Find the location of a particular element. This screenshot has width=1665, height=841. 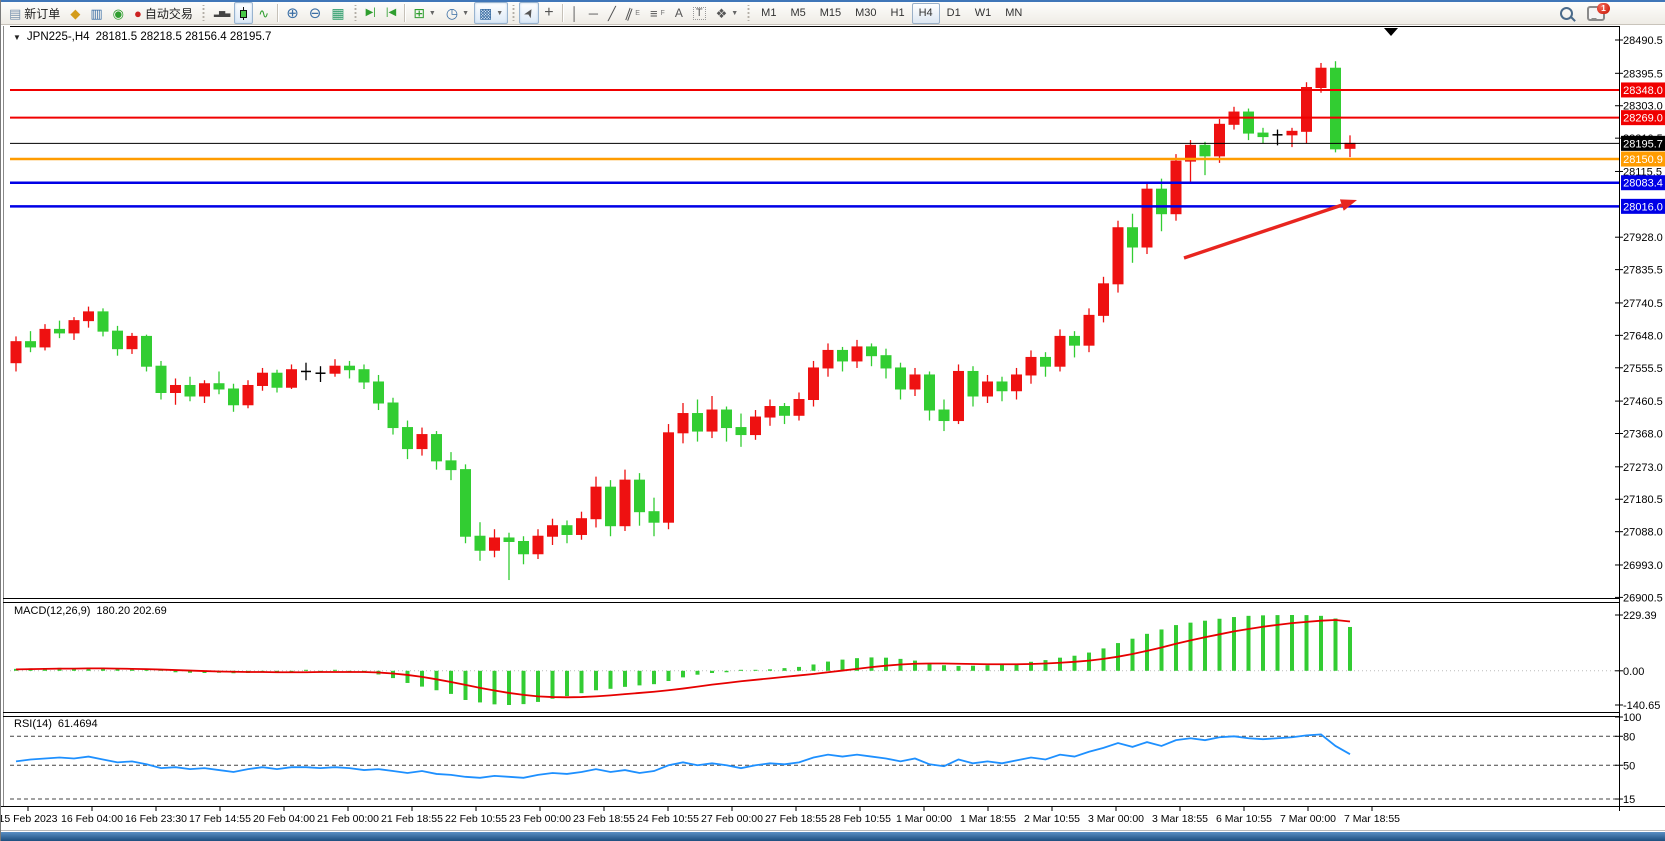

text-icon: A is located at coordinates (678, 13).